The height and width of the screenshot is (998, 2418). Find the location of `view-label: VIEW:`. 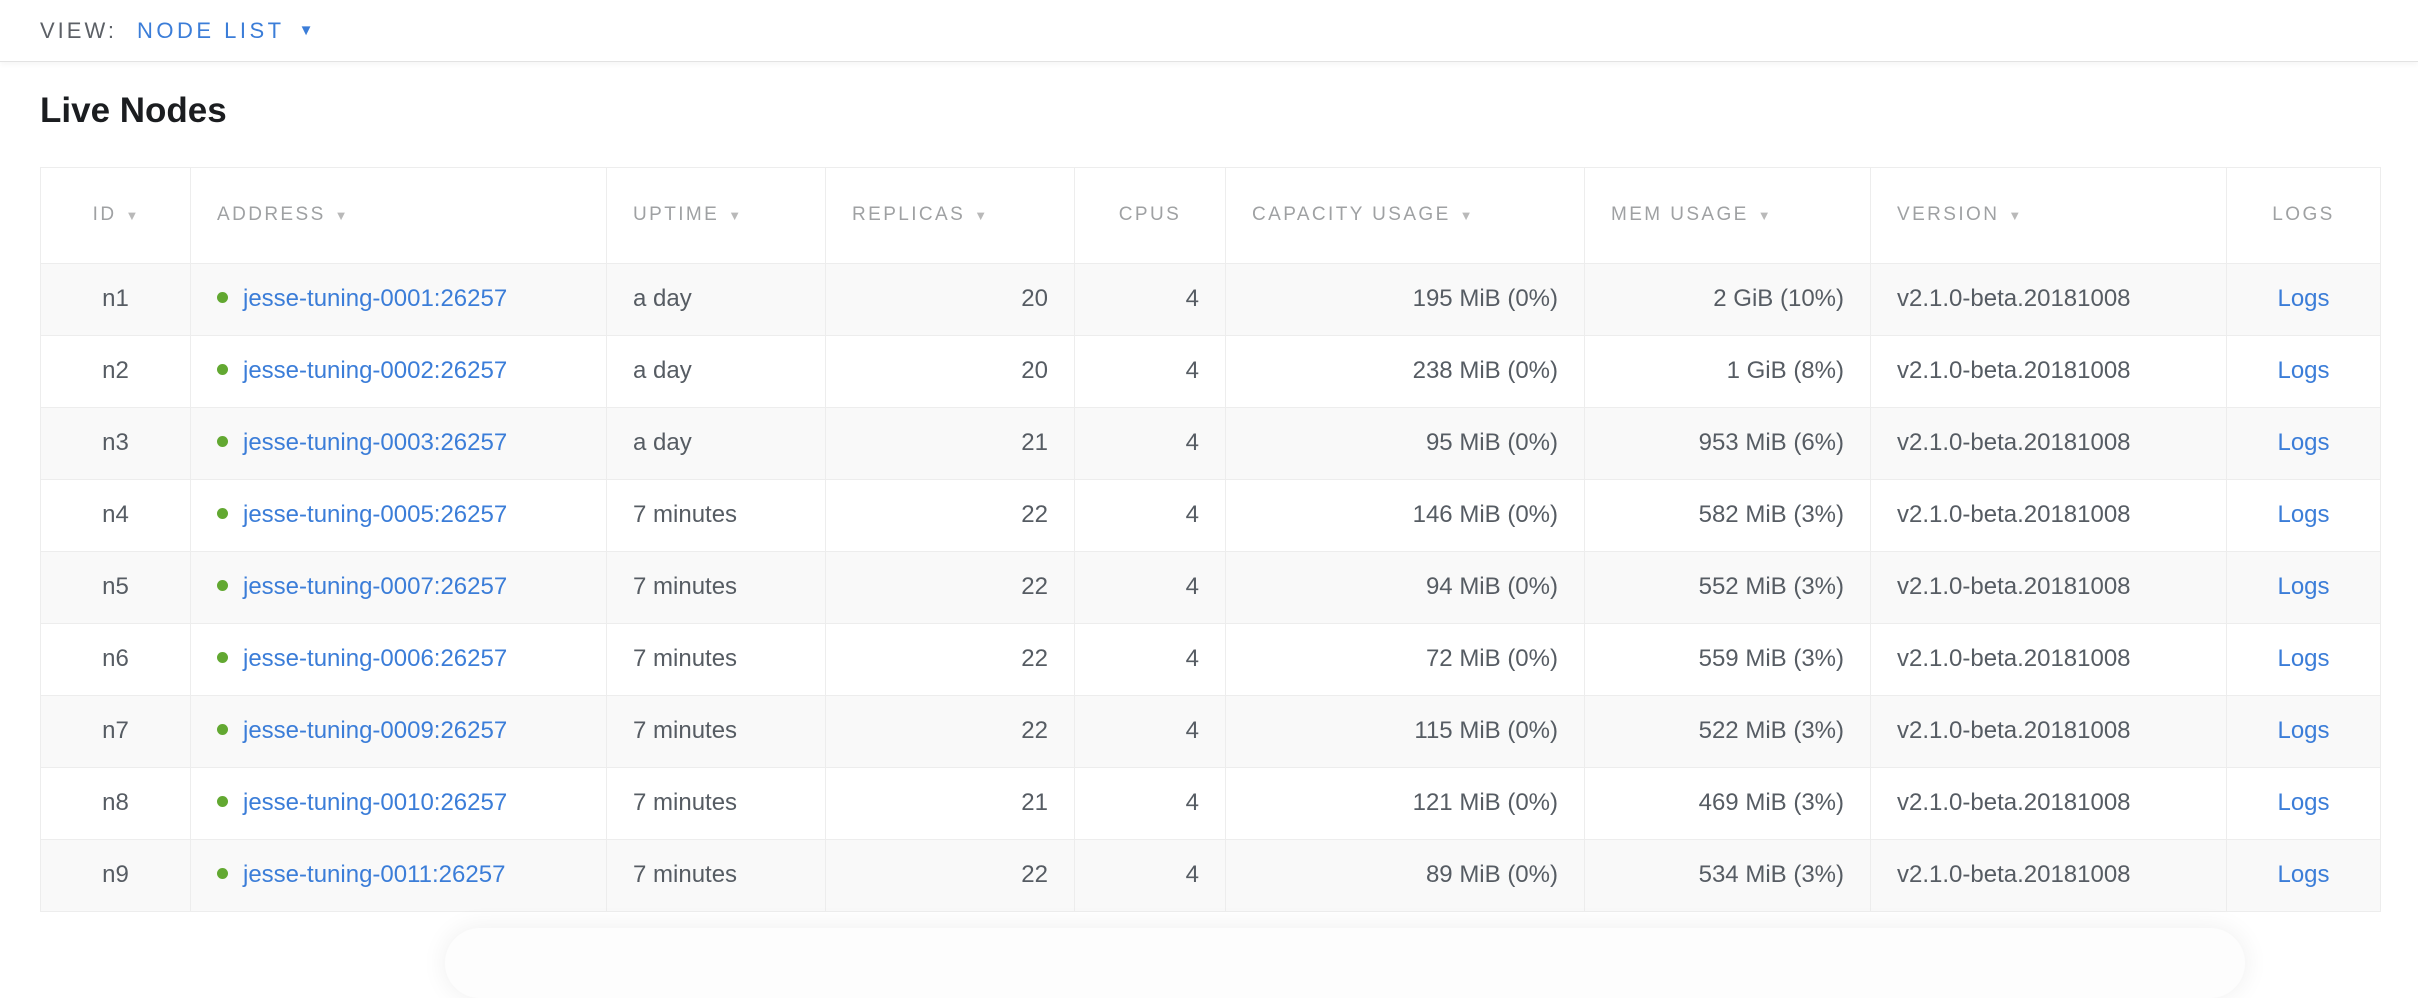

view-label: VIEW: is located at coordinates (78, 30).